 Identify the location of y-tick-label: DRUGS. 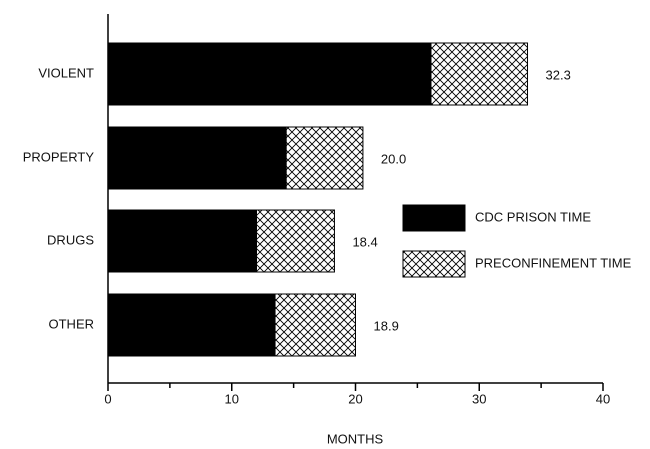
(70, 239).